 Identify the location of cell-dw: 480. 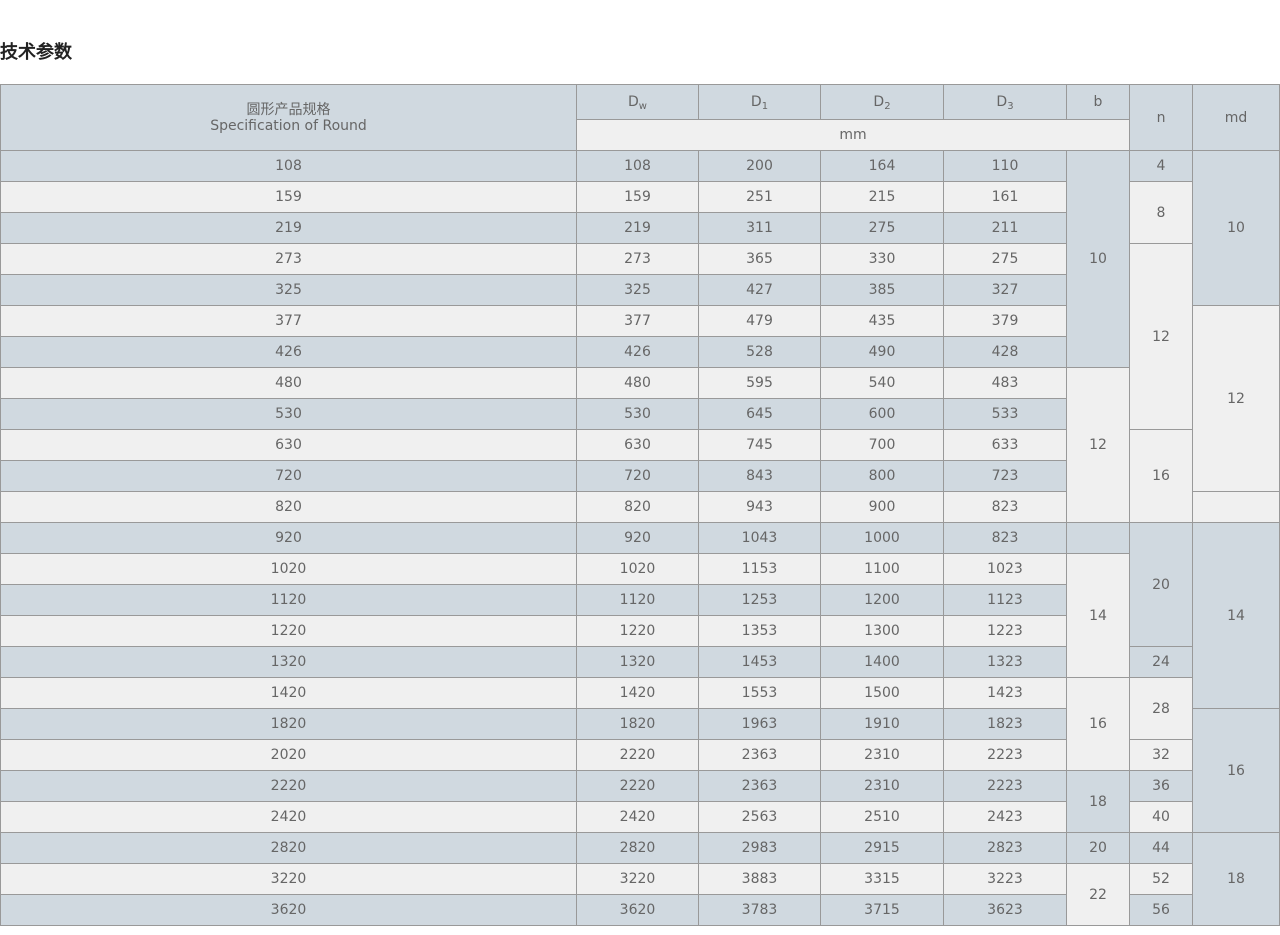
(637, 383).